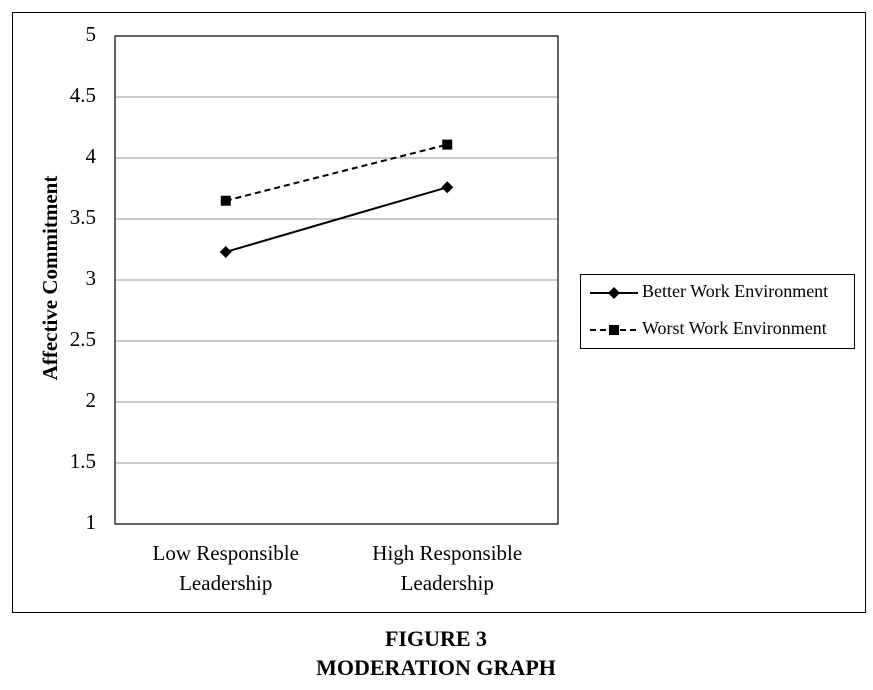 This screenshot has height=690, width=873. Describe the element at coordinates (83, 339) in the screenshot. I see `y-tick-label: 2.5` at that location.